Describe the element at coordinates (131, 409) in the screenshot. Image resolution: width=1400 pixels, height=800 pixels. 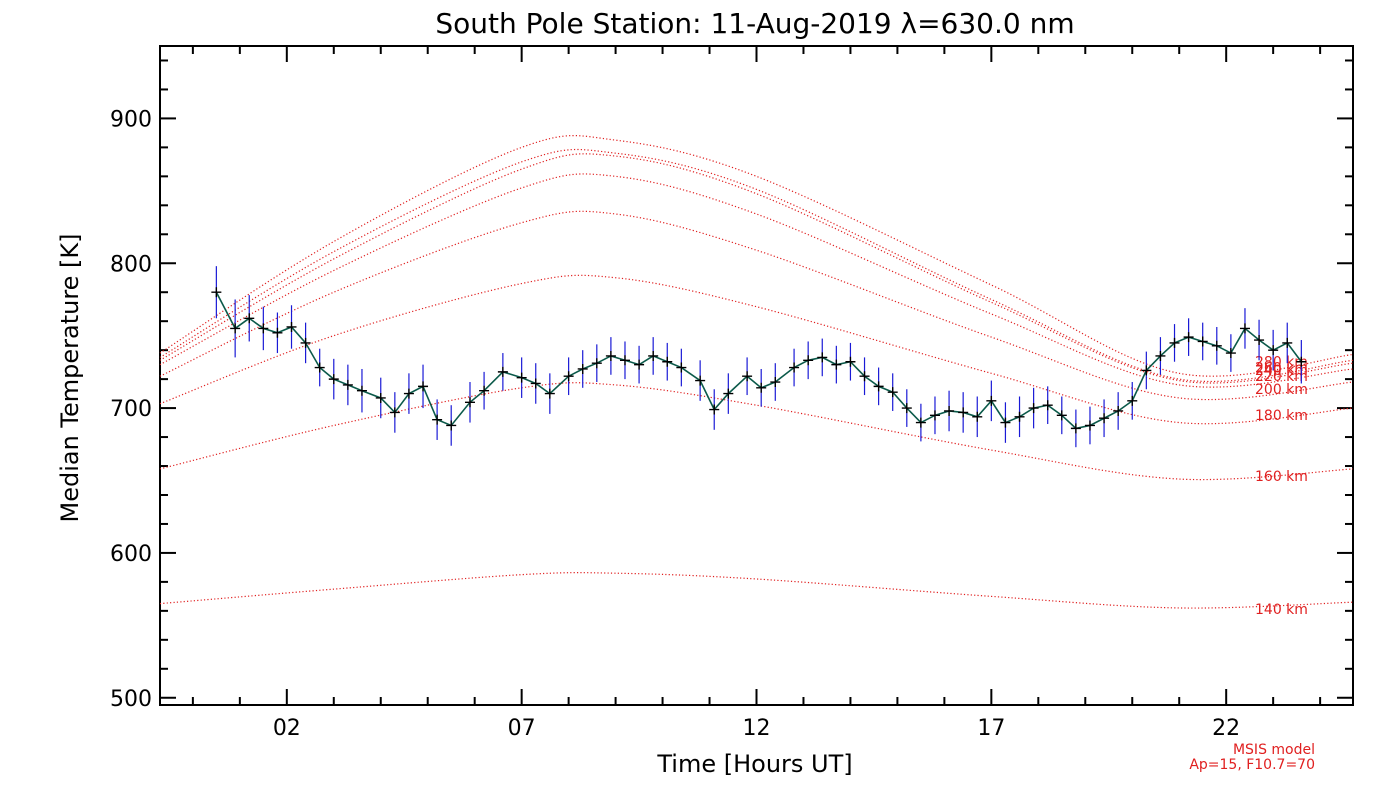
I see `y-tick-label: 700` at that location.